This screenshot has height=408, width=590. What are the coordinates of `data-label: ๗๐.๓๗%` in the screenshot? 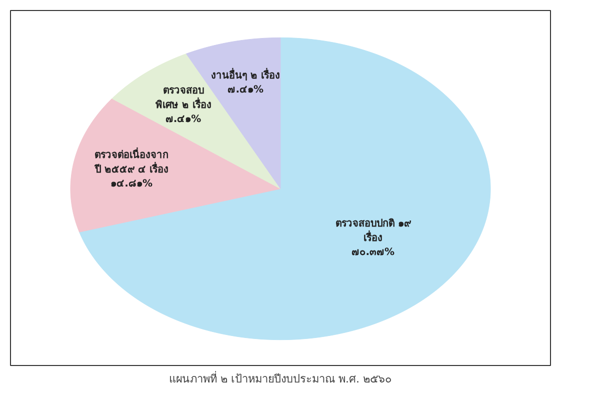 It's located at (373, 252).